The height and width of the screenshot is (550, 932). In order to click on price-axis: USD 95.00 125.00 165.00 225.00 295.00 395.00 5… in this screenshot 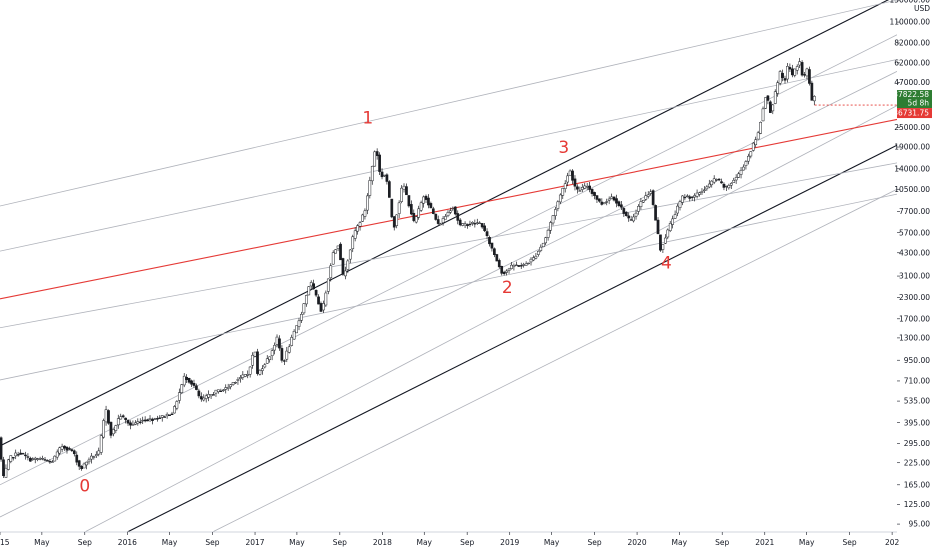, I will do `click(910, 266)`.